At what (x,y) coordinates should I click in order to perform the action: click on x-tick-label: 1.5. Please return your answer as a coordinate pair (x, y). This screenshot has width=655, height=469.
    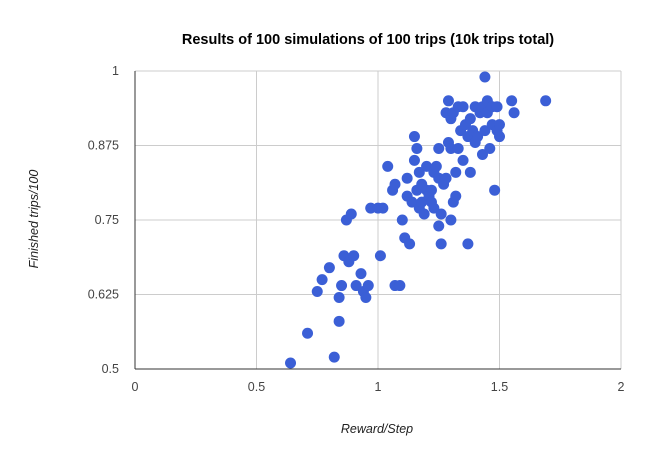
    Looking at the image, I should click on (499, 387).